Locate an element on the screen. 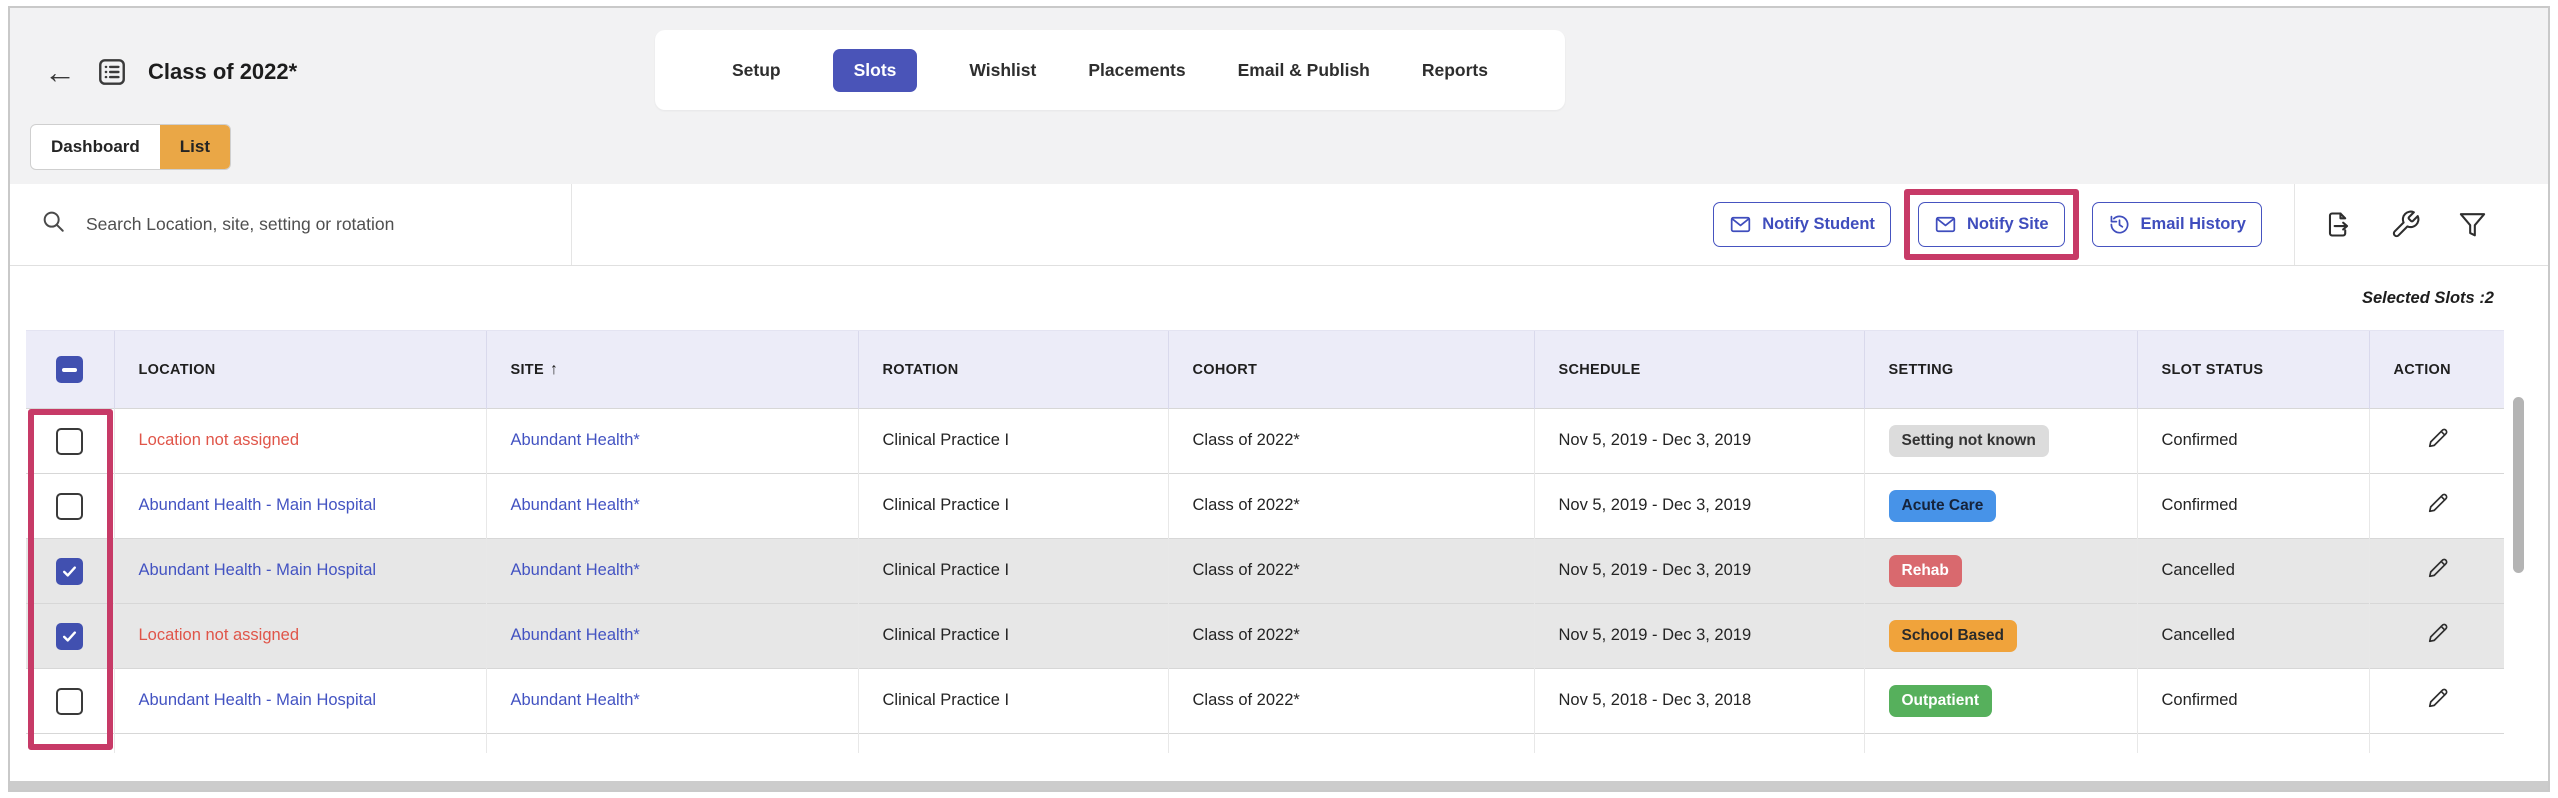  back-arrow-icon: ← is located at coordinates (60, 72).